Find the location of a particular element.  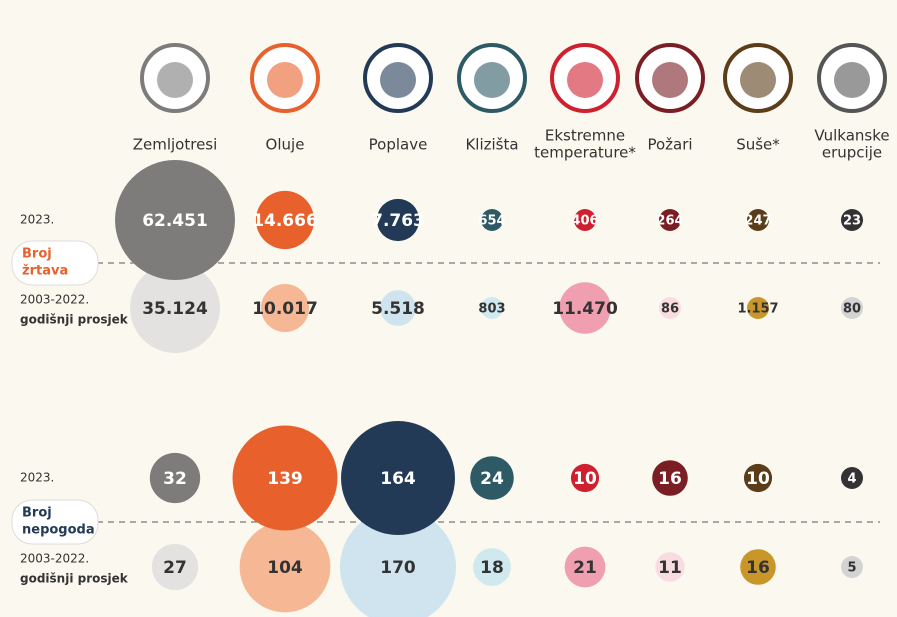

value-label: 654 is located at coordinates (491, 221).